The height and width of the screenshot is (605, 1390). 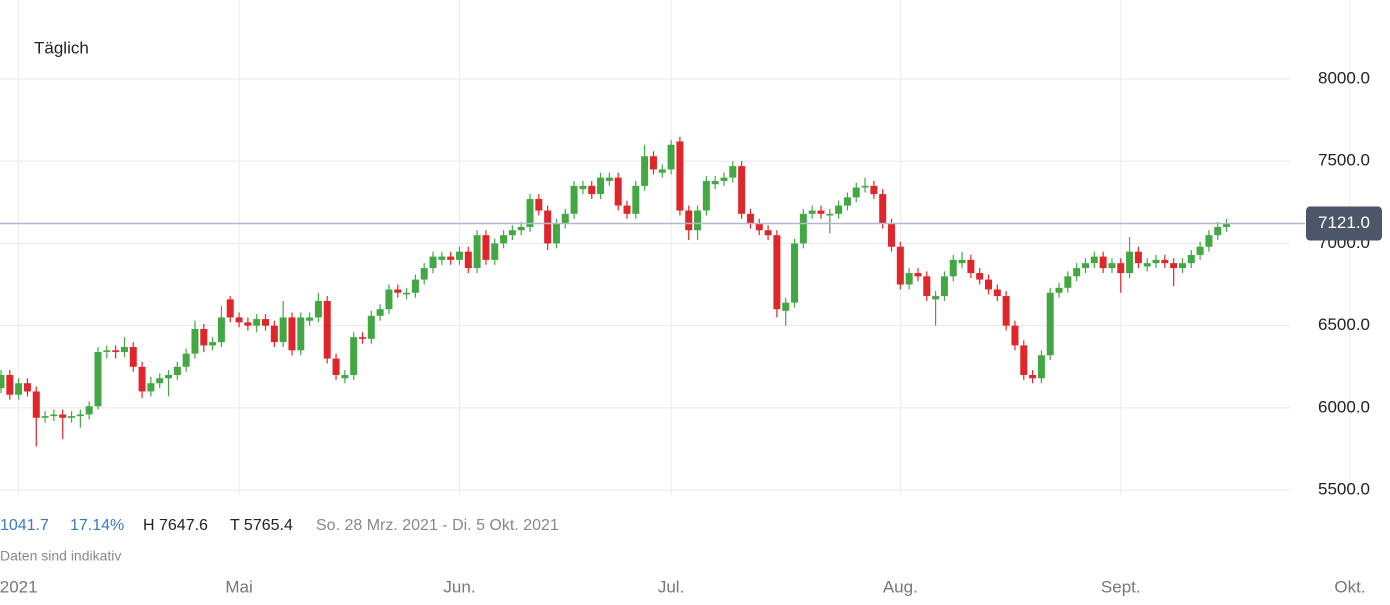 I want to click on x-tick-label: Jul., so click(x=671, y=586).